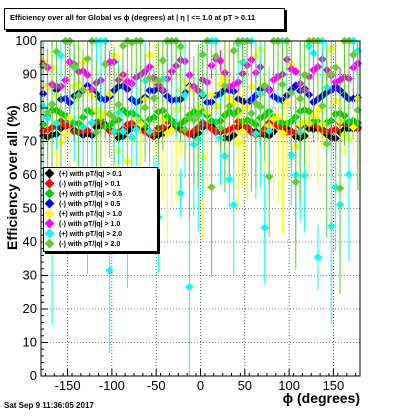  I want to click on y-tick-label: 20, so click(30, 308).